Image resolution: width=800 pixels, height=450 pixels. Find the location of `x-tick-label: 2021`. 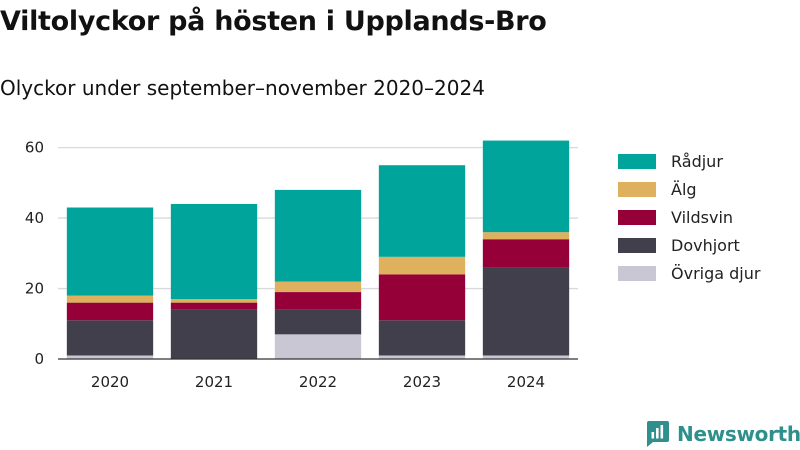

x-tick-label: 2021 is located at coordinates (214, 382).